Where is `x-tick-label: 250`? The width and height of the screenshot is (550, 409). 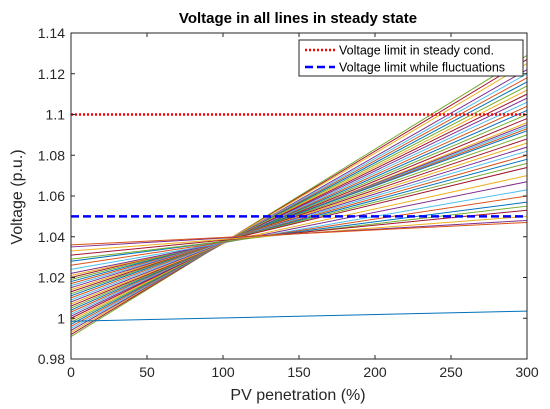 x-tick-label: 250 is located at coordinates (451, 372).